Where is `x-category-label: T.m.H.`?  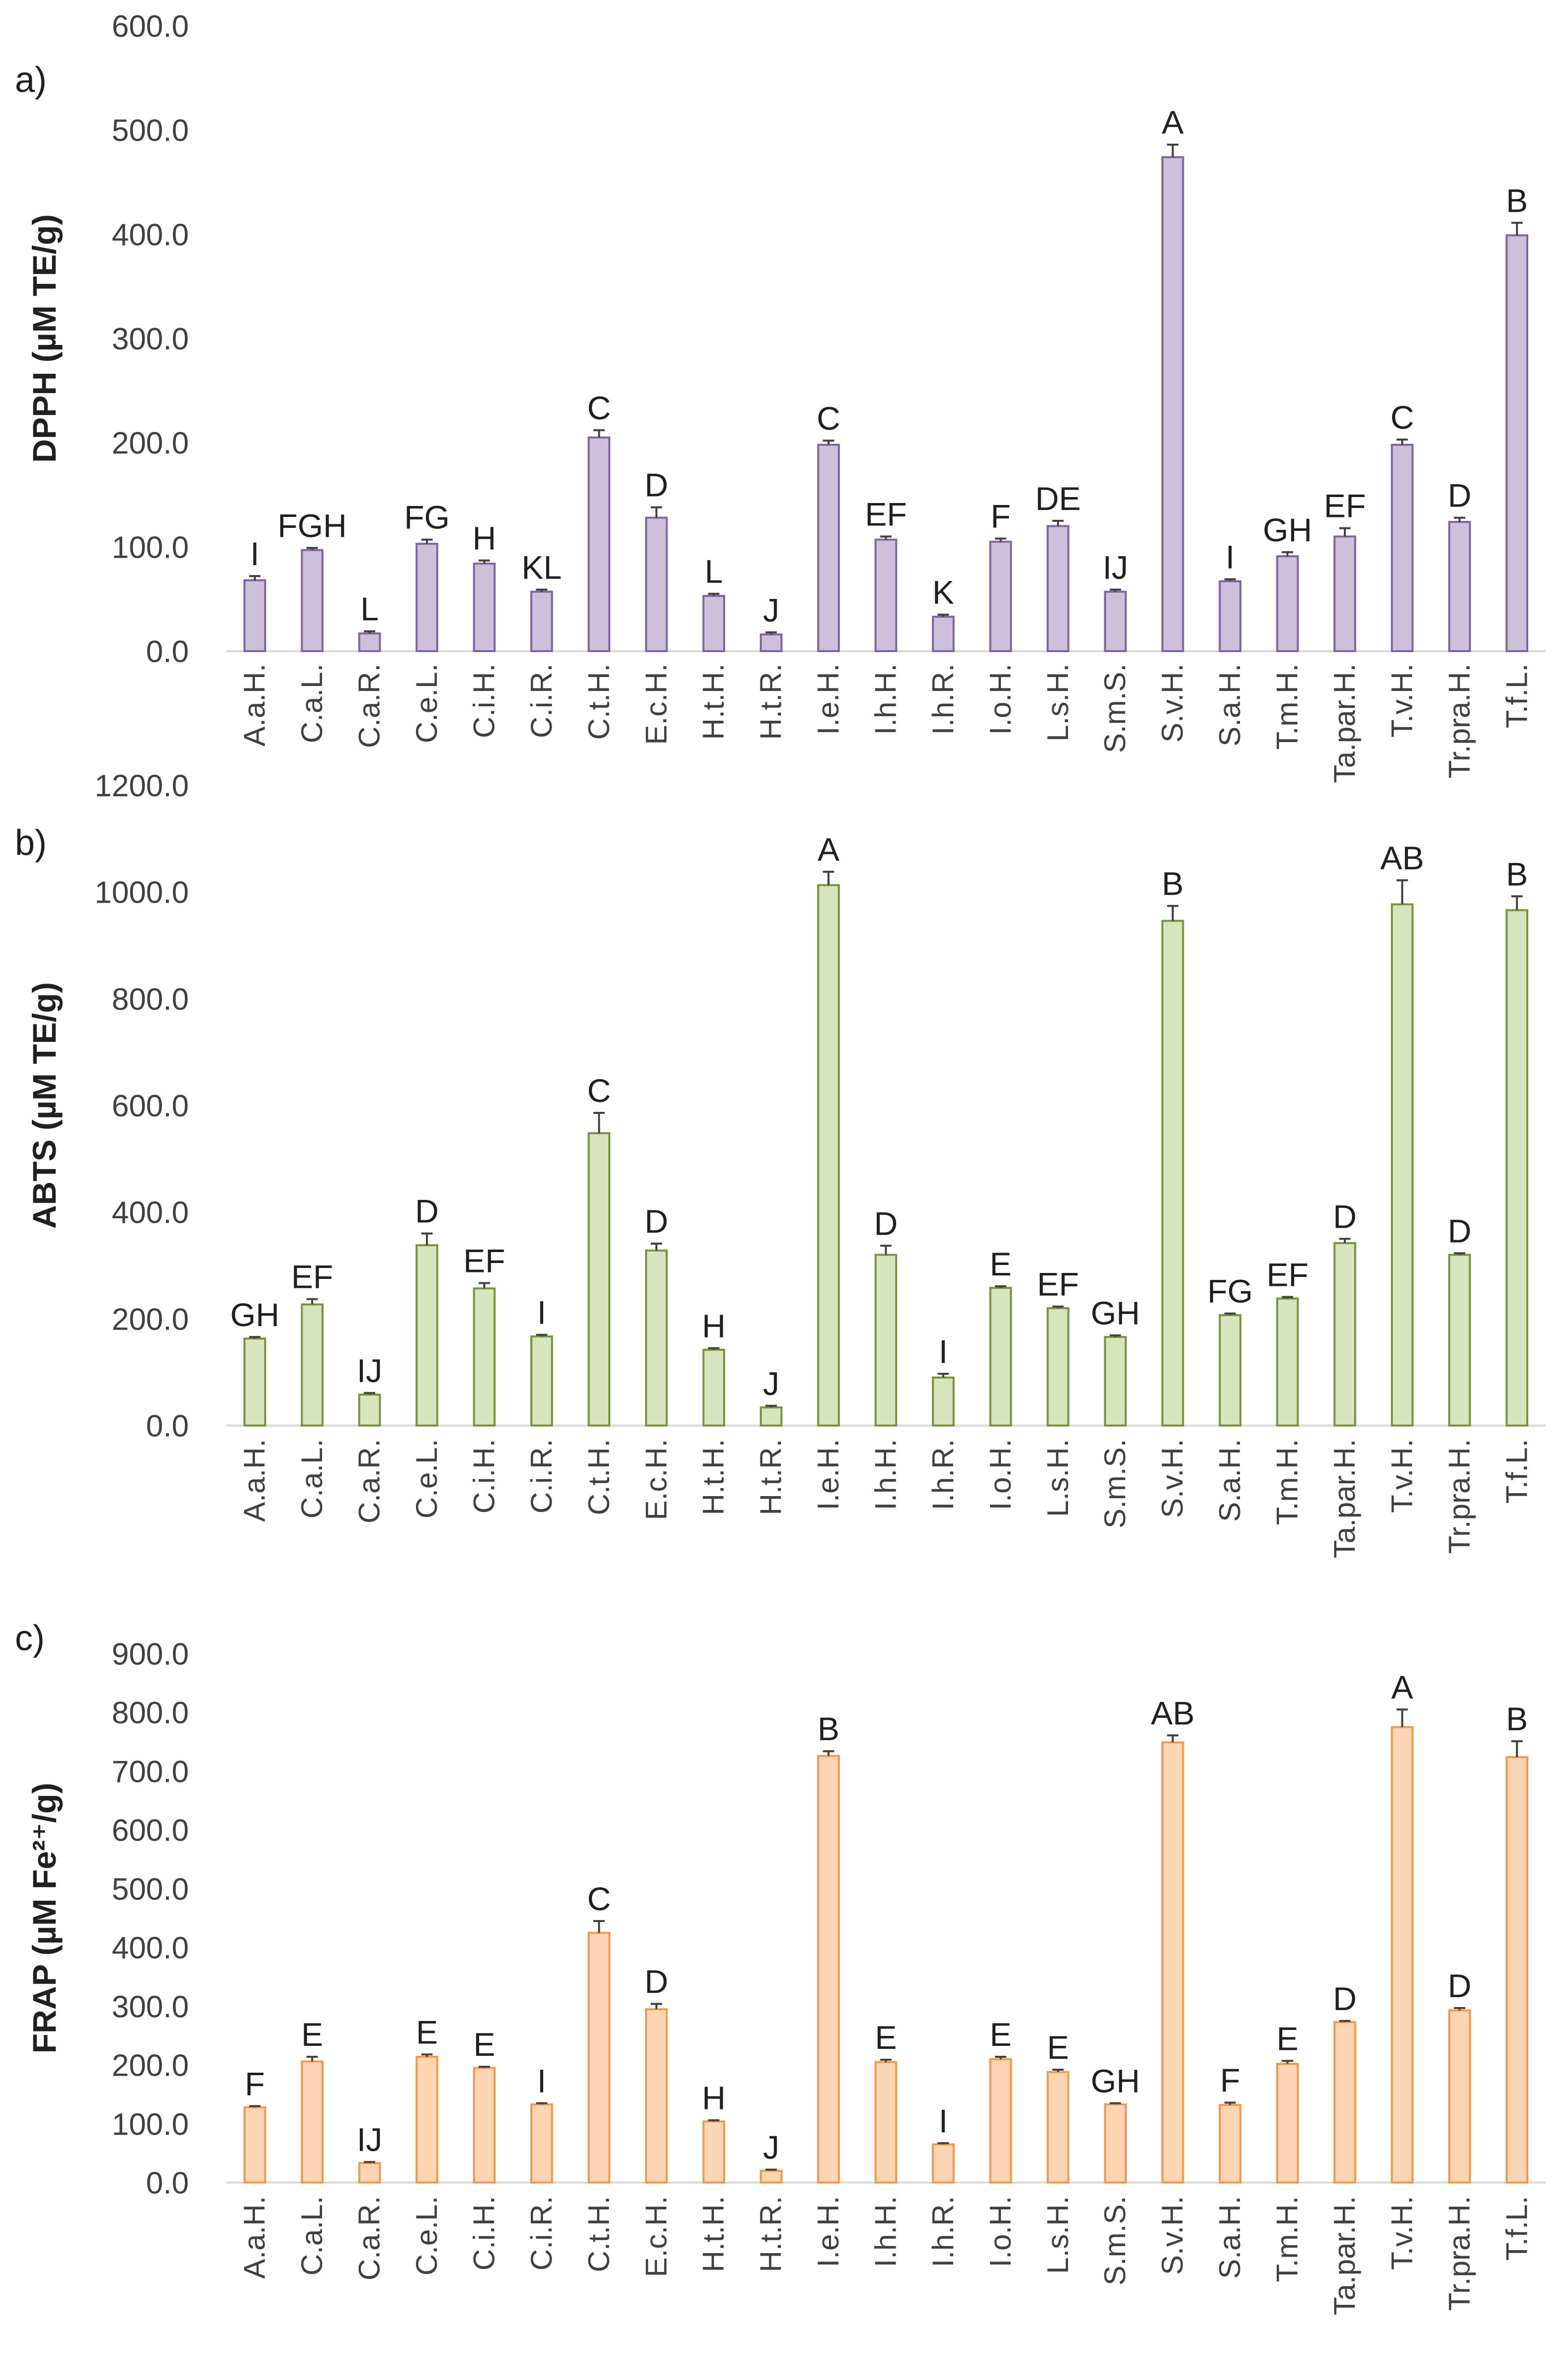
x-category-label: T.m.H. is located at coordinates (1287, 707).